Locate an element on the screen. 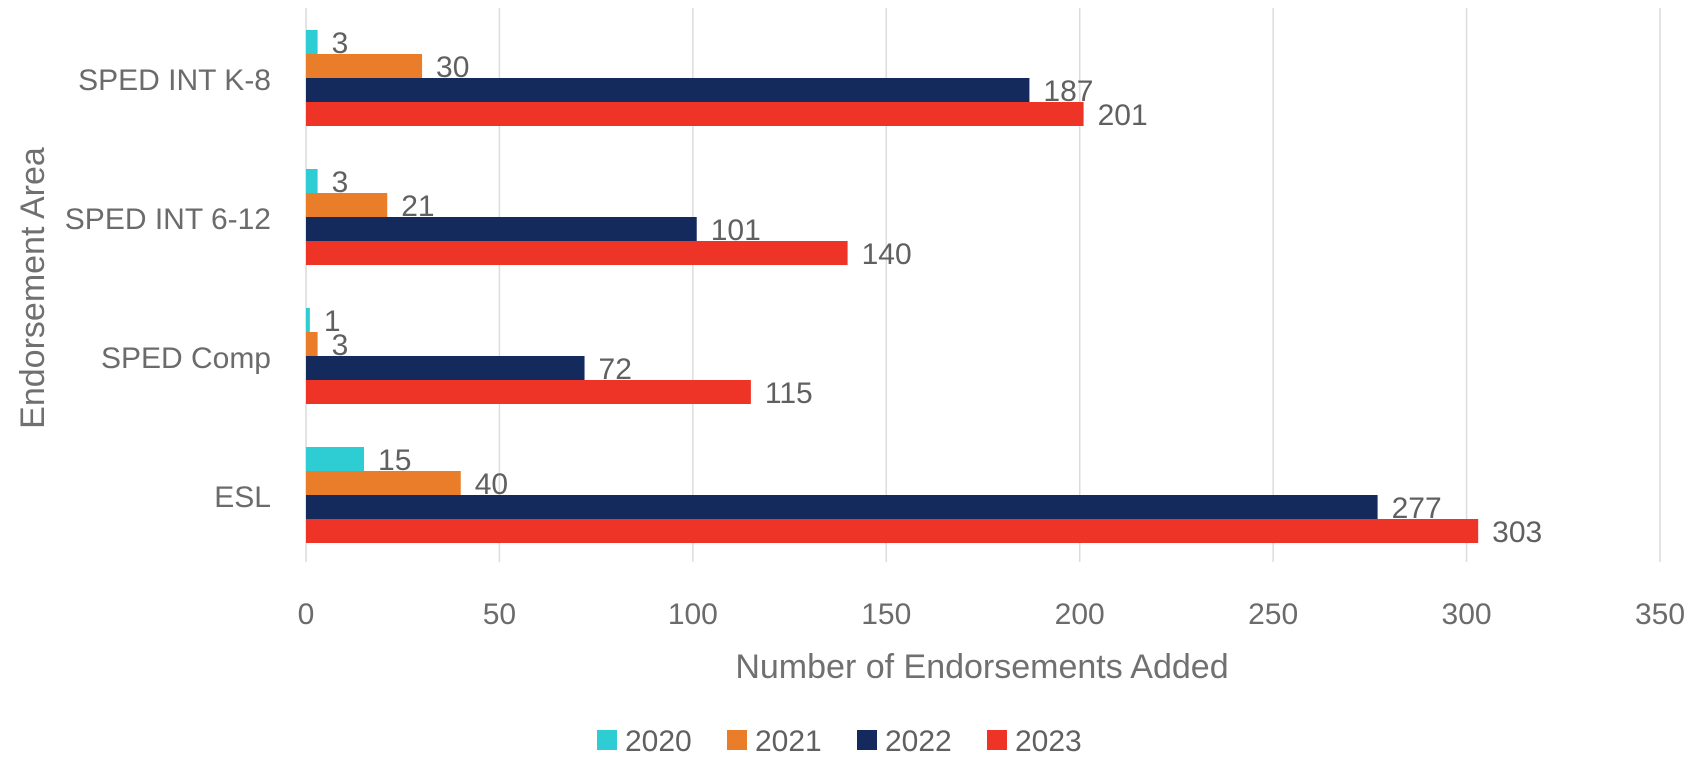  x-tick-label: 0 is located at coordinates (306, 614).